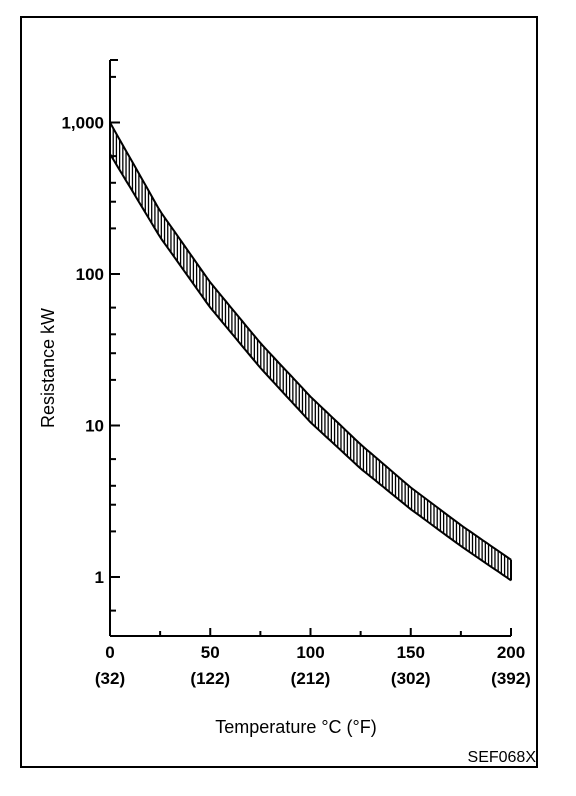 The image size is (576, 796). What do you see at coordinates (90, 274) in the screenshot?
I see `y-tick-label: 100` at bounding box center [90, 274].